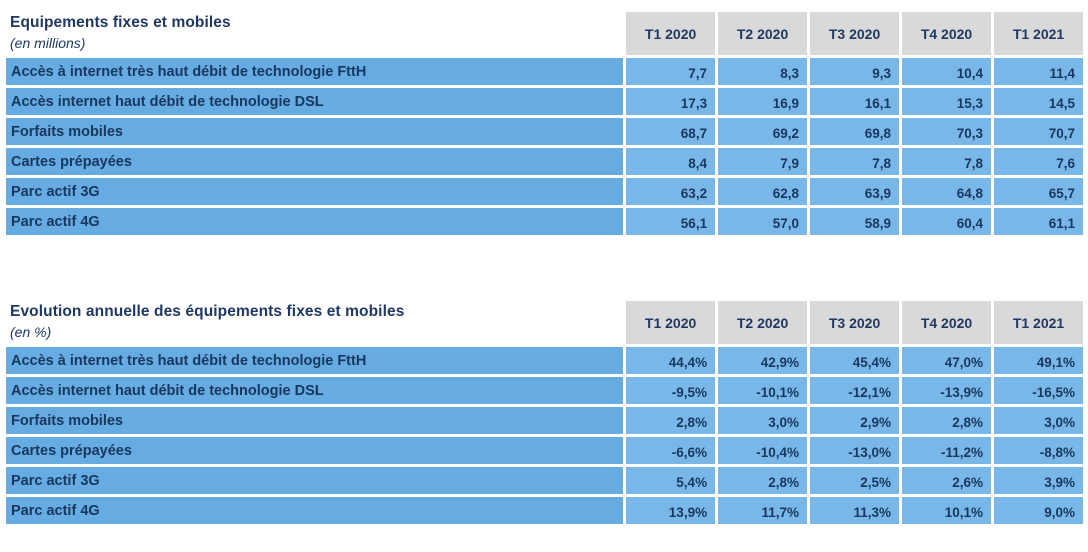 This screenshot has width=1088, height=552. Describe the element at coordinates (763, 131) in the screenshot. I see `value-cell: 69,2` at that location.